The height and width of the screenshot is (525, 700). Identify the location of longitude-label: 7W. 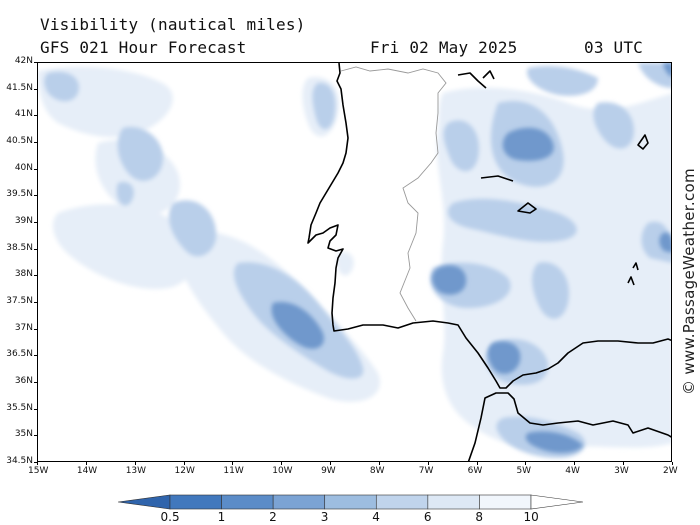
(426, 471).